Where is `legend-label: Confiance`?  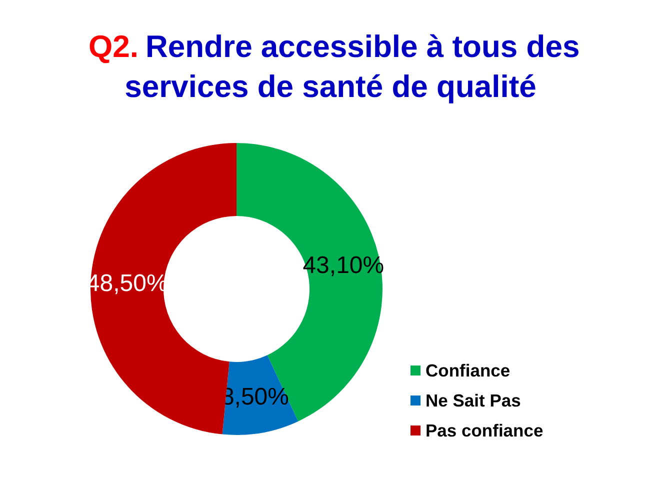
legend-label: Confiance is located at coordinates (468, 370).